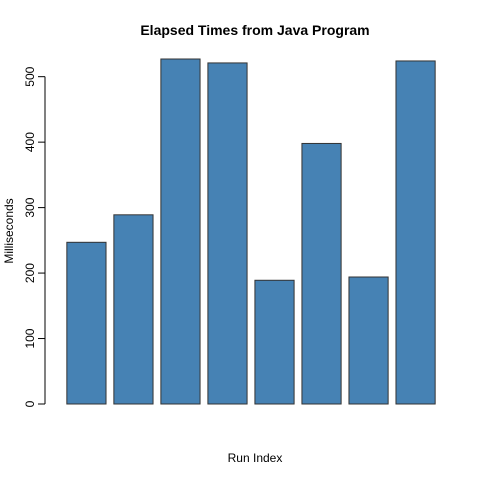 The height and width of the screenshot is (480, 480). Describe the element at coordinates (30, 142) in the screenshot. I see `y-tick-label-400: 400` at that location.